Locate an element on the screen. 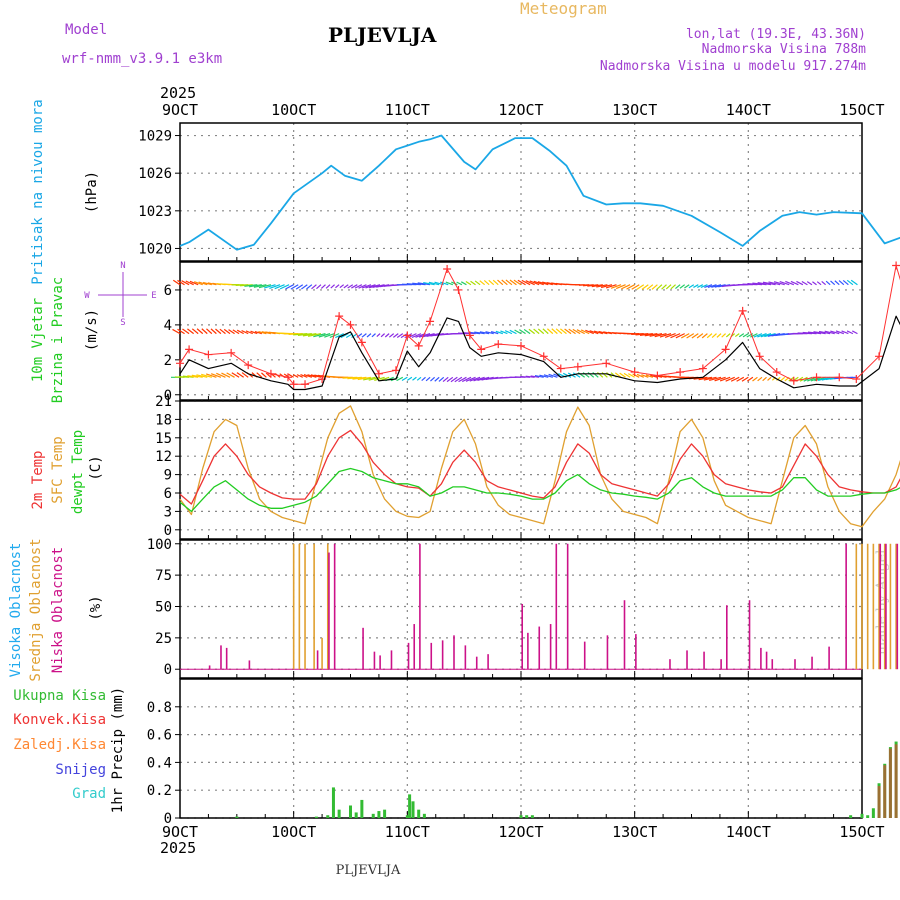  bottom-time-label: 10OCT is located at coordinates (293, 832).